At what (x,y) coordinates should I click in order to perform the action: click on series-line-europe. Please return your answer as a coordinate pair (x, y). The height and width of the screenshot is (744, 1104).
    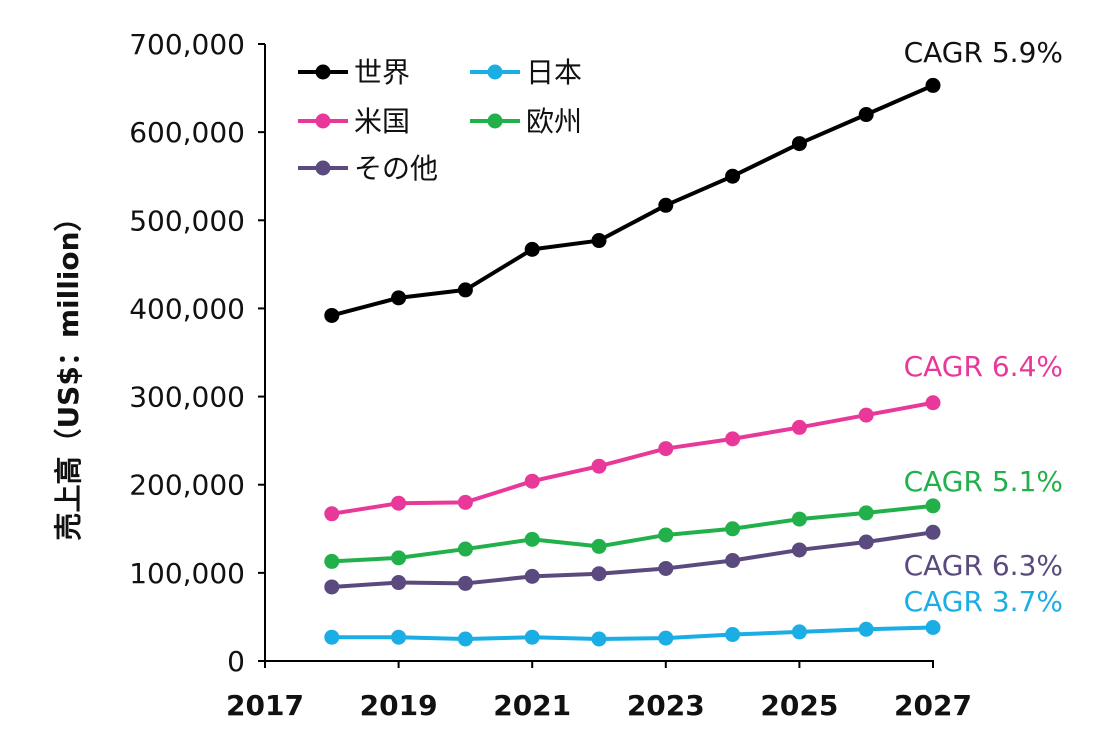
    Looking at the image, I should click on (632, 533).